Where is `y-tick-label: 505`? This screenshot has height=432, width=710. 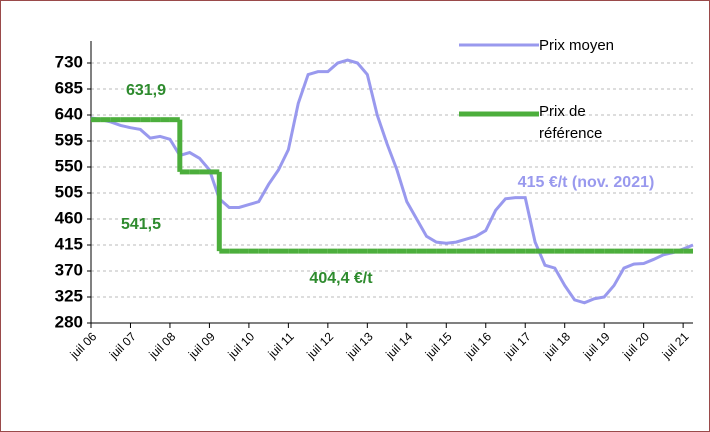
y-tick-label: 505 is located at coordinates (69, 191).